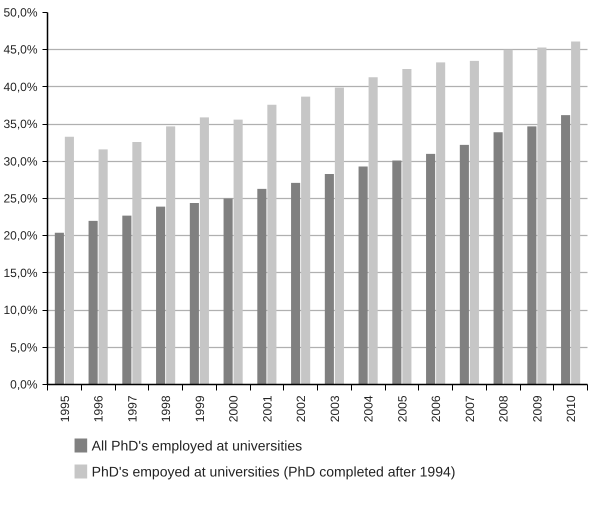 The height and width of the screenshot is (532, 613). I want to click on y-tick-label: 5,0%, so click(24, 347).